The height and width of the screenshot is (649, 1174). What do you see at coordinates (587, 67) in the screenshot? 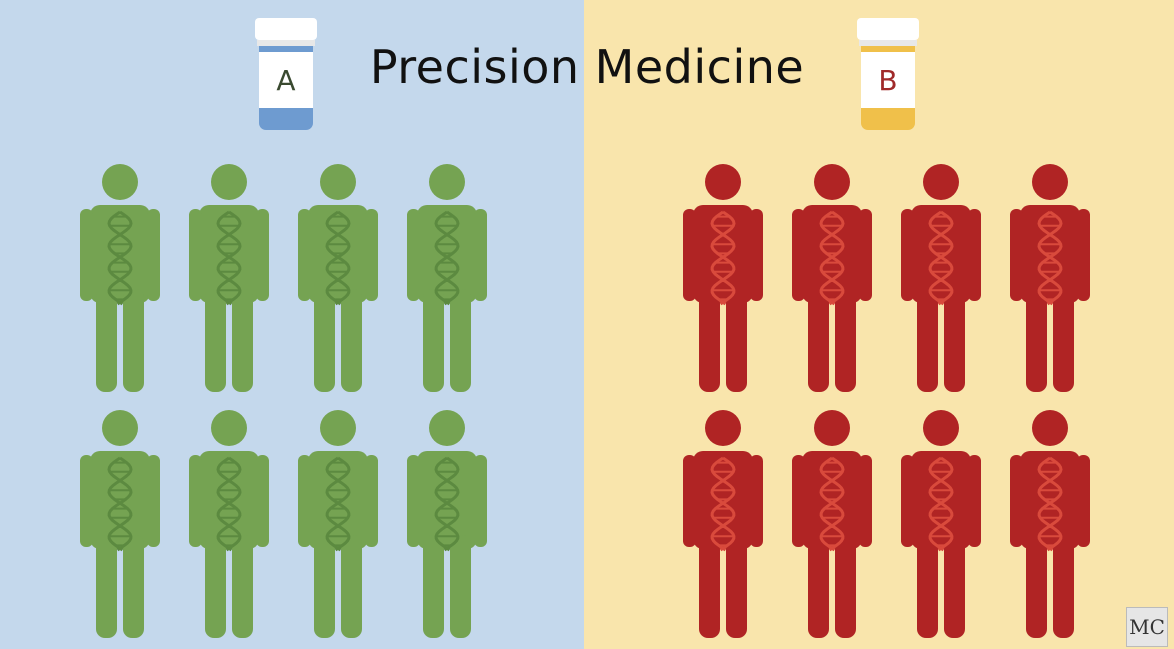
I see `page-title: Precision Medicine` at bounding box center [587, 67].